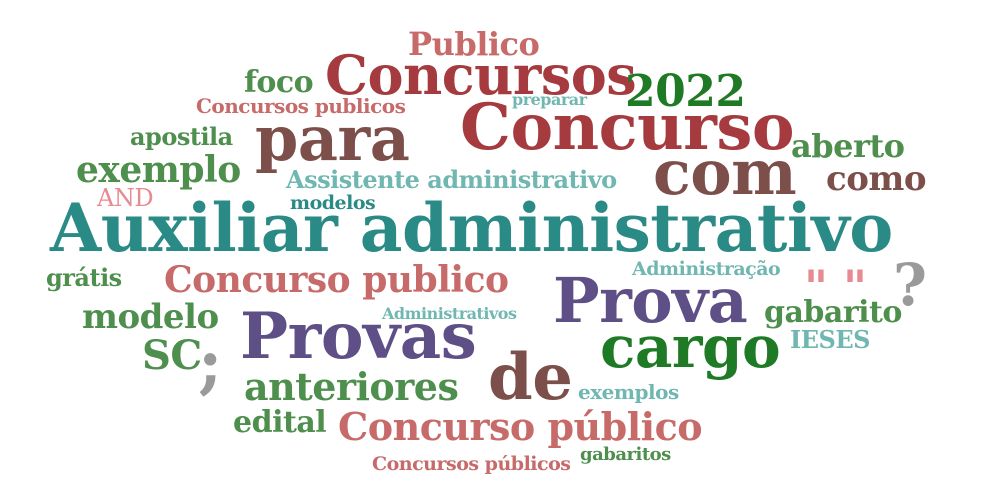 The image size is (997, 501). I want to click on word-2022: 2022, so click(685, 91).